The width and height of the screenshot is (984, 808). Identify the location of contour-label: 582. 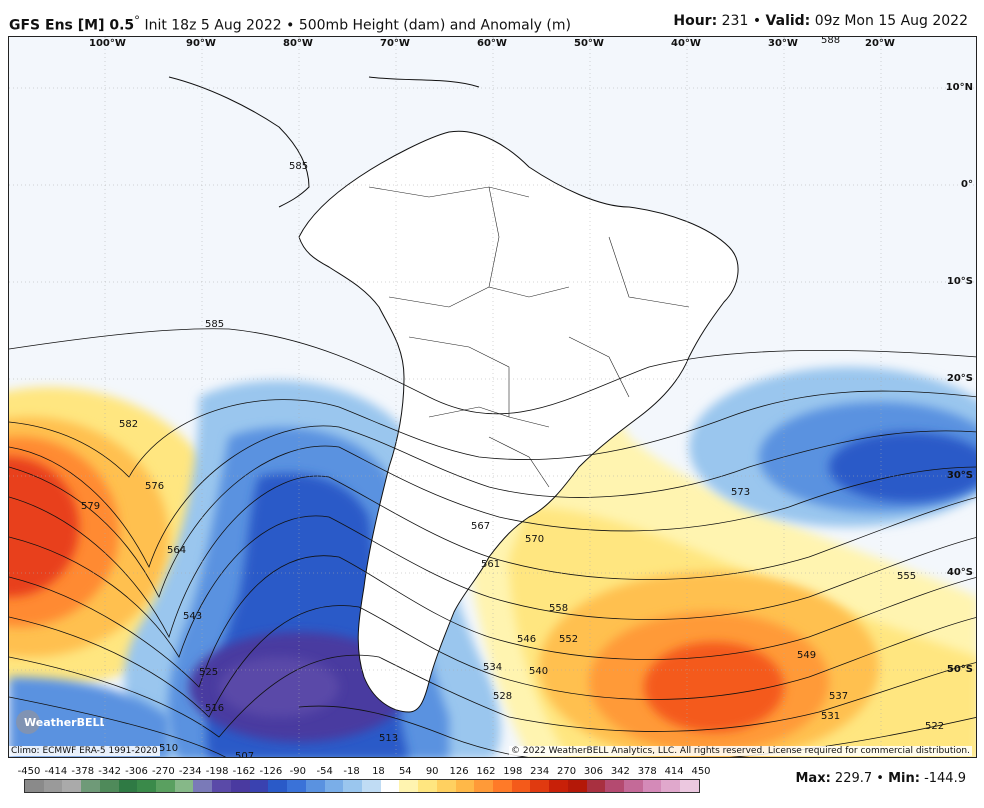
(128, 424).